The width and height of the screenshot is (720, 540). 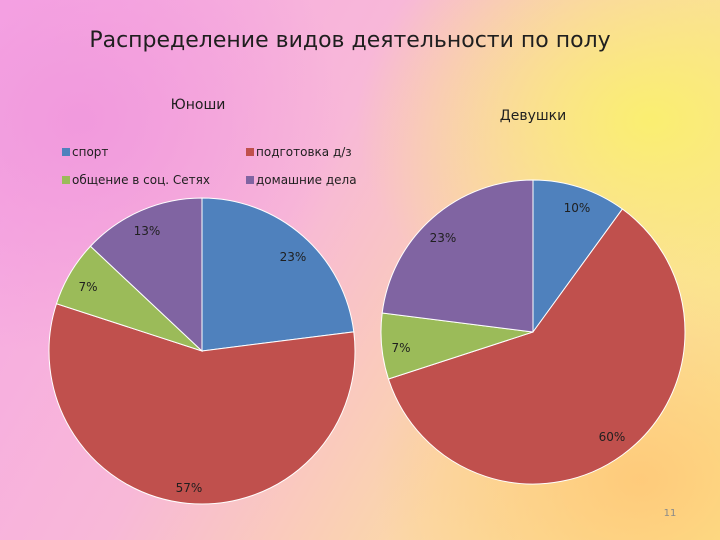 I want to click on boys-data-label: 7%, so click(x=87, y=287).